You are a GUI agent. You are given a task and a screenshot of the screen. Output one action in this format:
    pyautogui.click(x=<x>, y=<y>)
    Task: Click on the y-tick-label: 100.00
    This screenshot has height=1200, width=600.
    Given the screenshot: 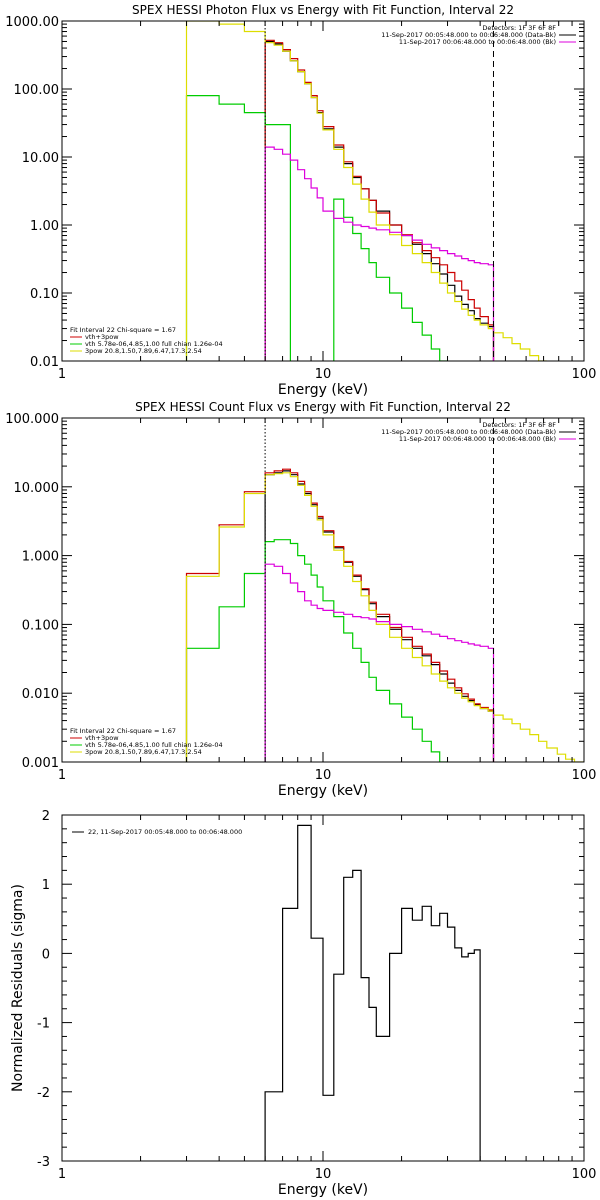 What is the action you would take?
    pyautogui.click(x=37, y=90)
    